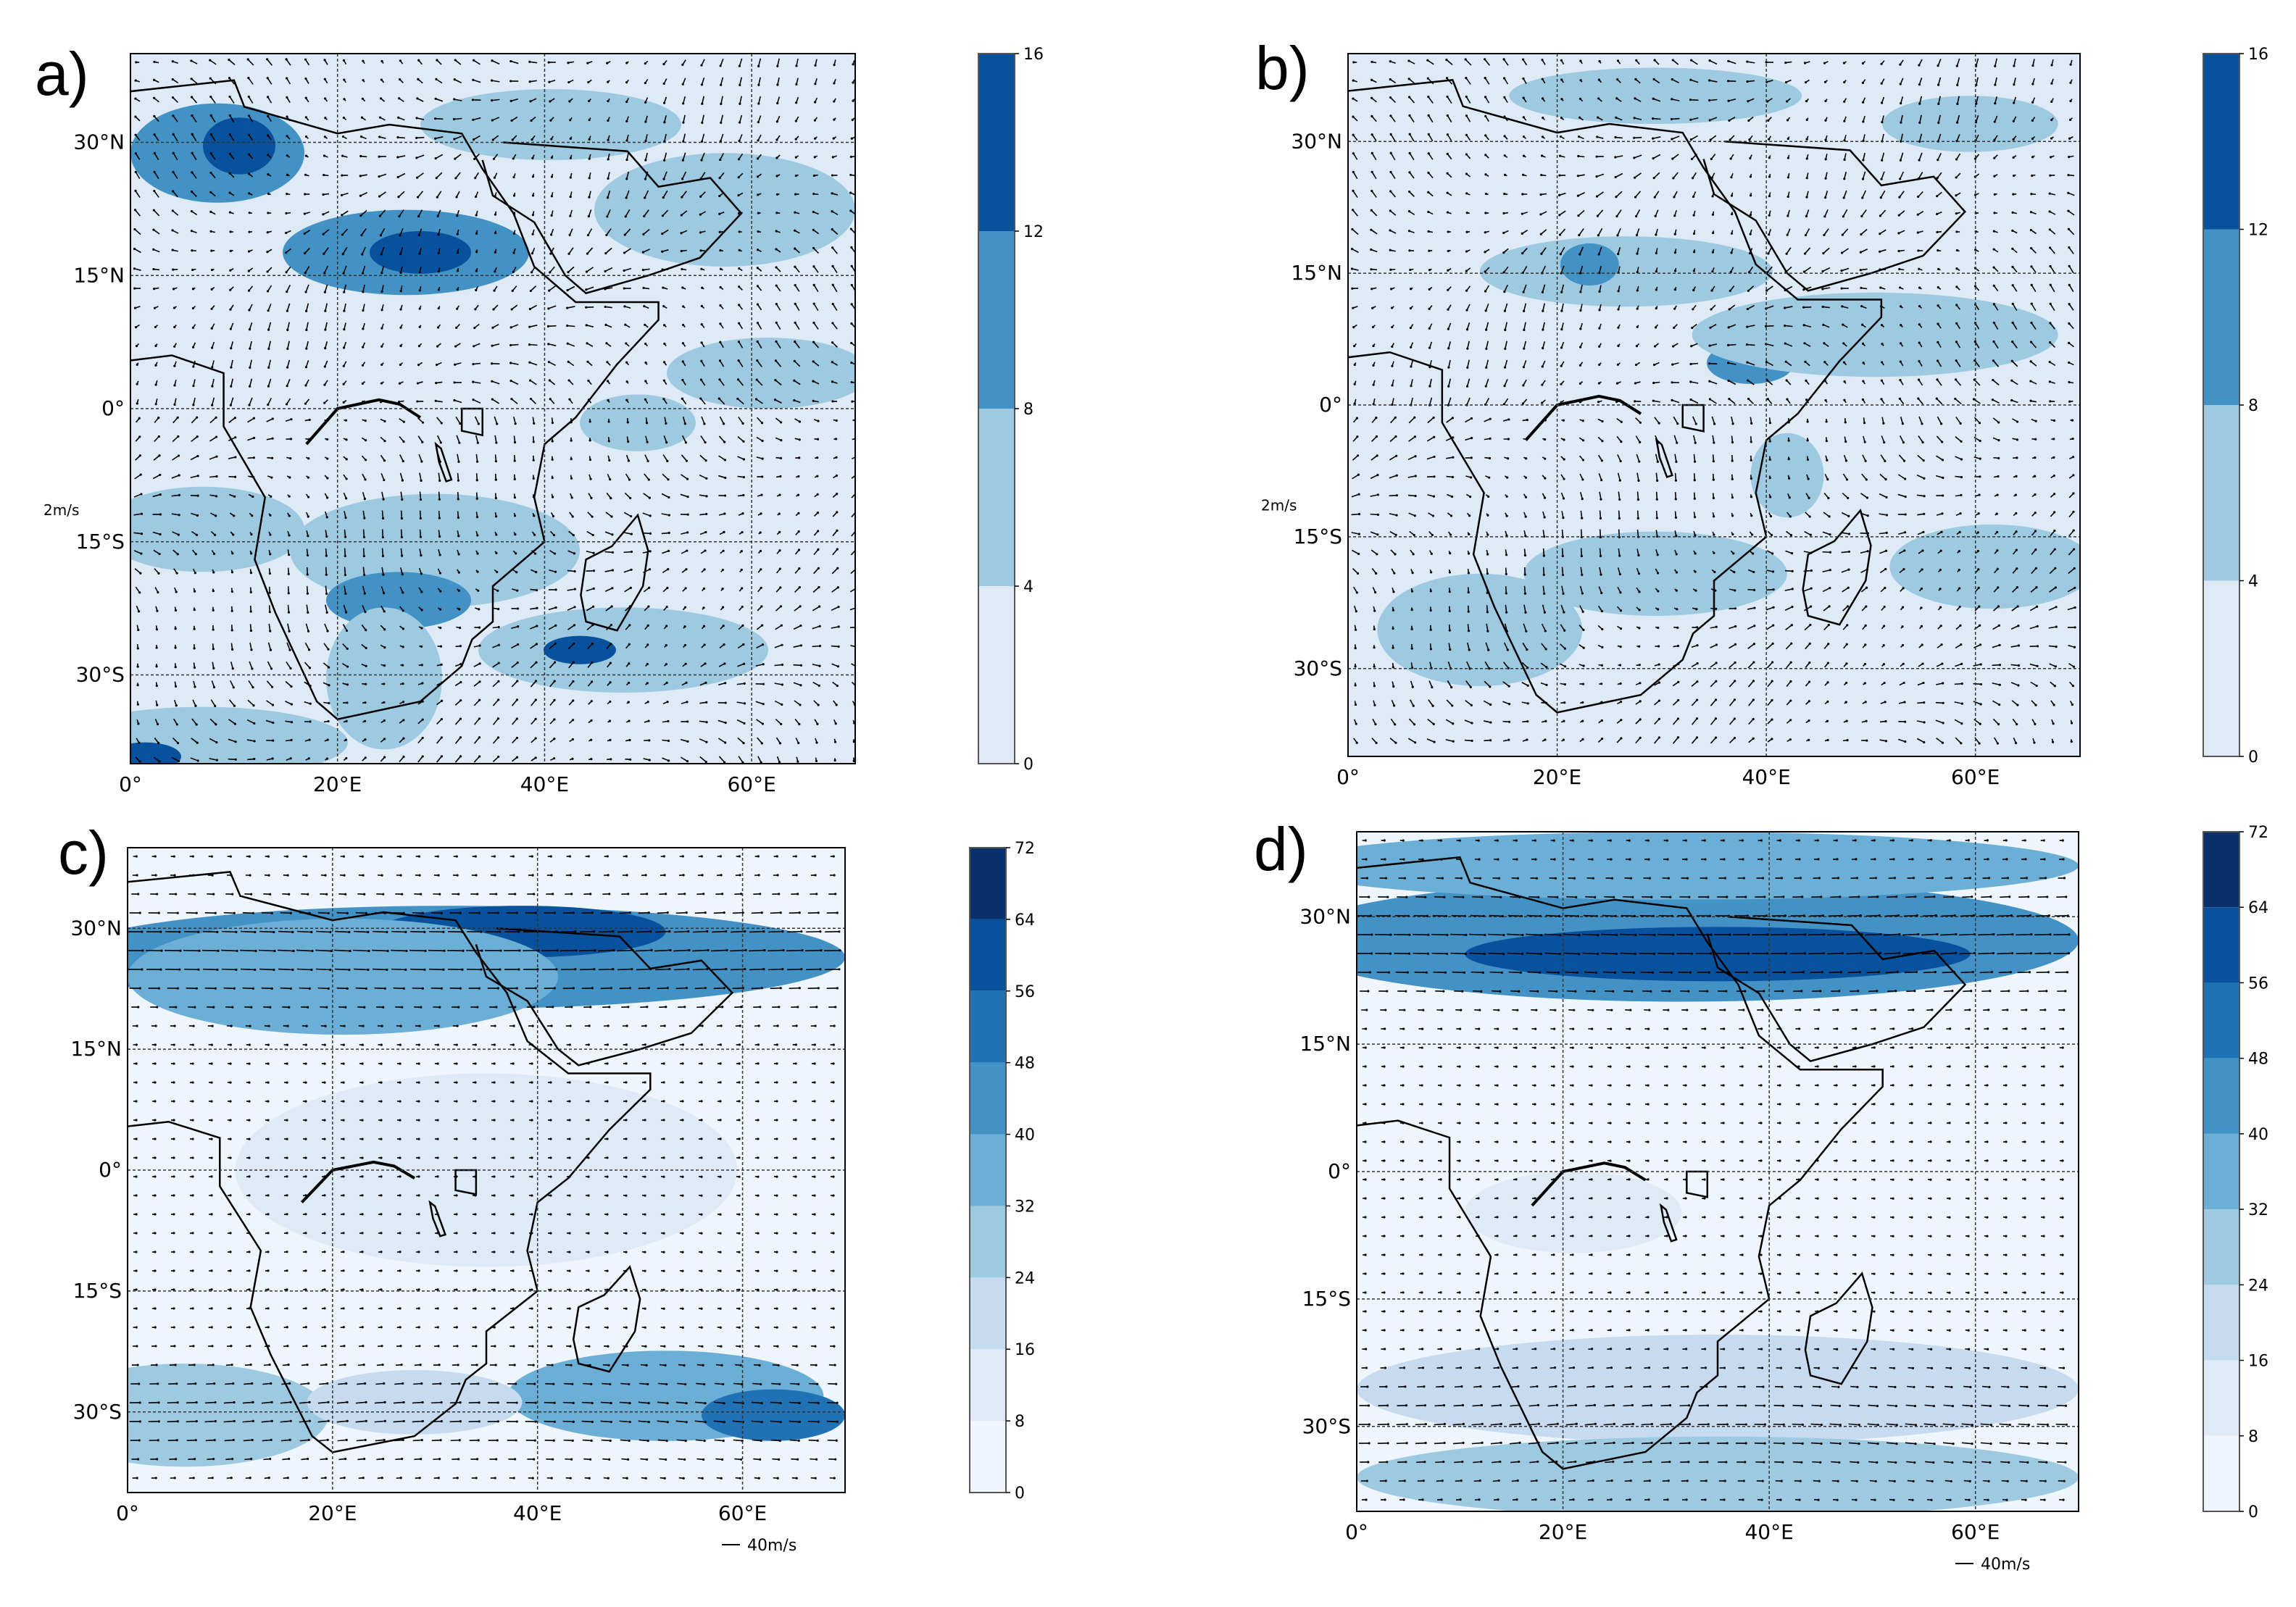  I want to click on map-area, so click(422, 1170).